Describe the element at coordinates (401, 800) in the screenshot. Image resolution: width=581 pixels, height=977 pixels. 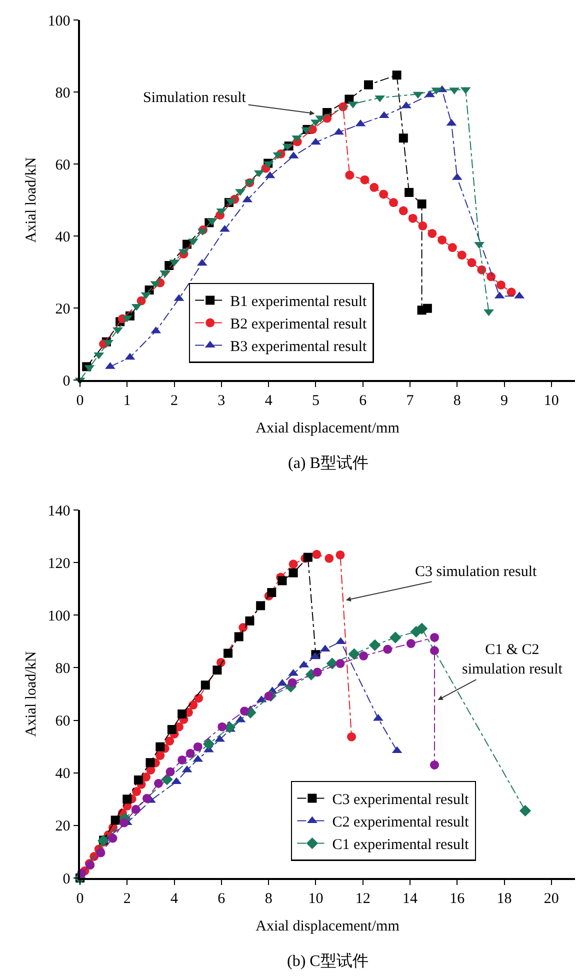
I see `legend-label: C3 experimental result` at that location.